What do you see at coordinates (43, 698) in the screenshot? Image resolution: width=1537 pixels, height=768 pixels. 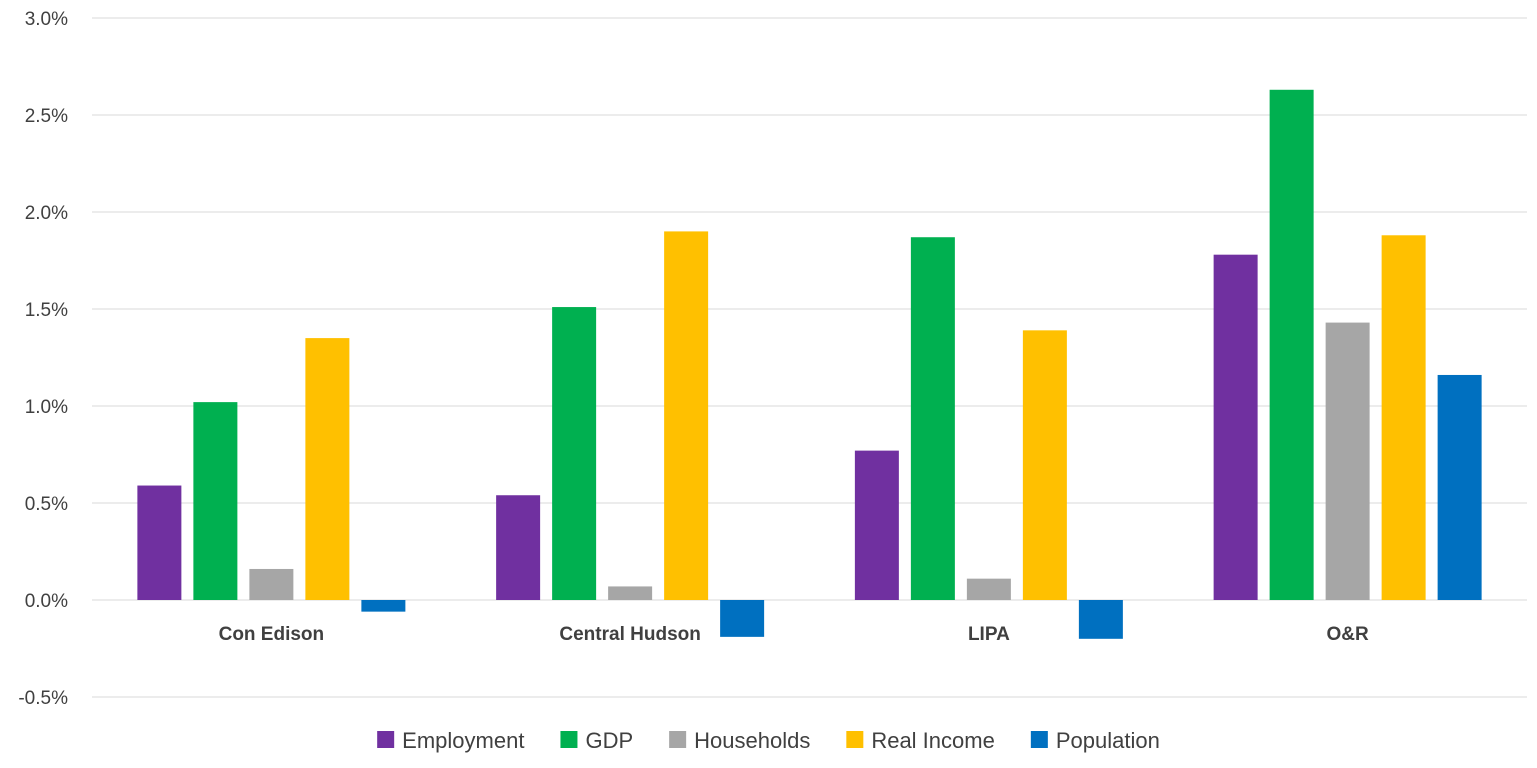 I see `y-tick-label: -0.5%` at bounding box center [43, 698].